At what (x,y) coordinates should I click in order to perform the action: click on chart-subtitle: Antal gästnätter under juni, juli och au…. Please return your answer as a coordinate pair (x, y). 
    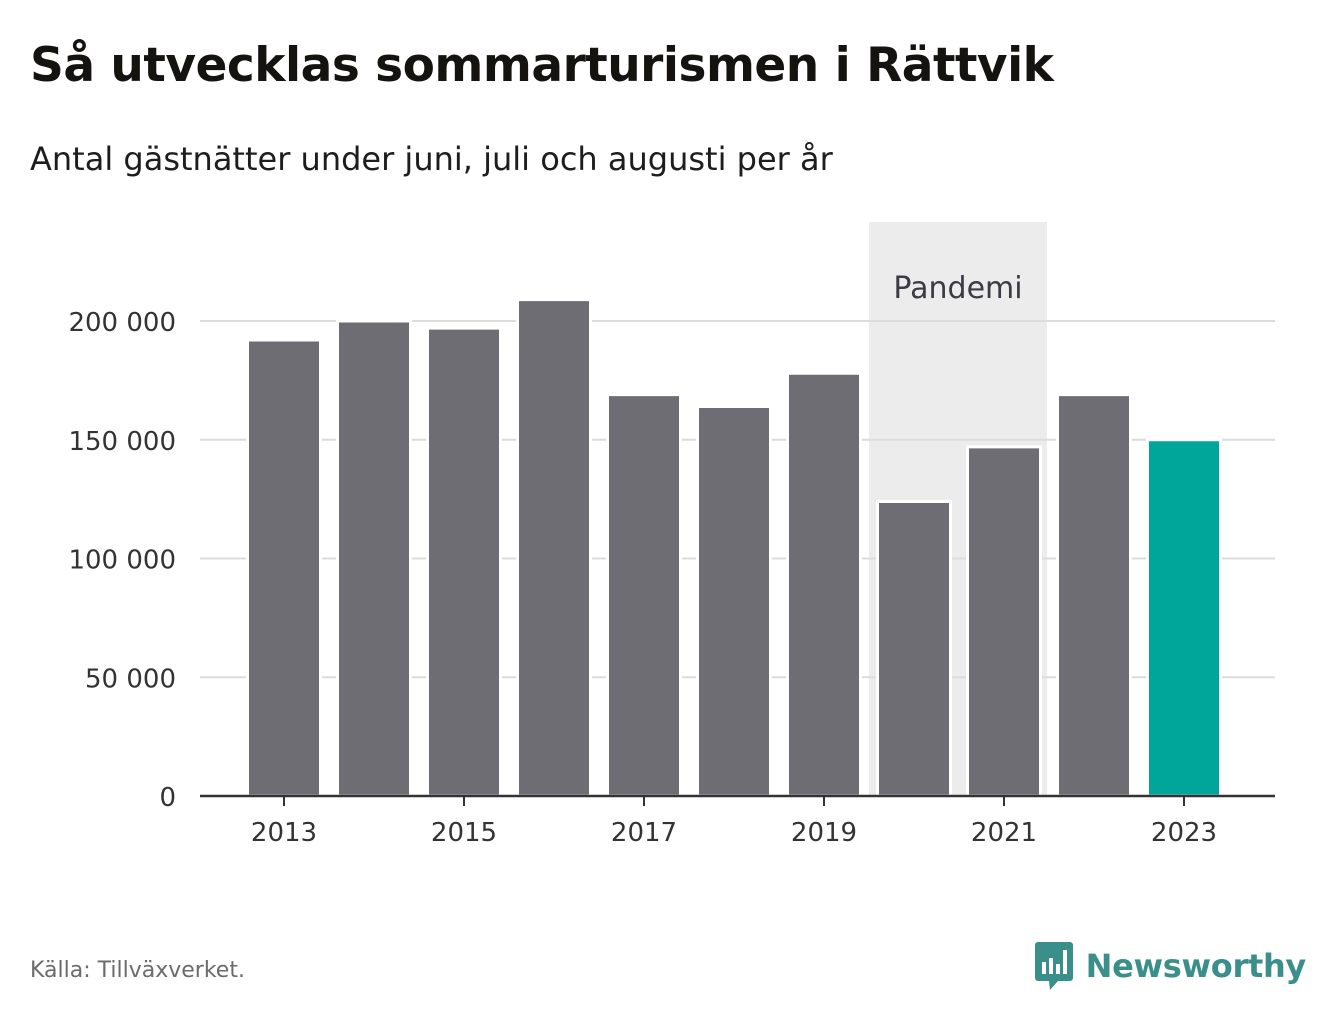
    Looking at the image, I should click on (431, 159).